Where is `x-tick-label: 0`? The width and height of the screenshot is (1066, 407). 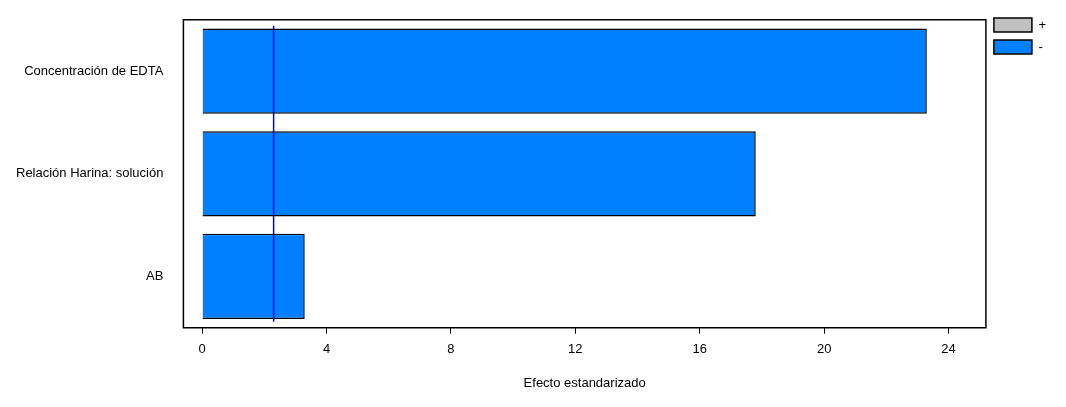
x-tick-label: 0 is located at coordinates (202, 349).